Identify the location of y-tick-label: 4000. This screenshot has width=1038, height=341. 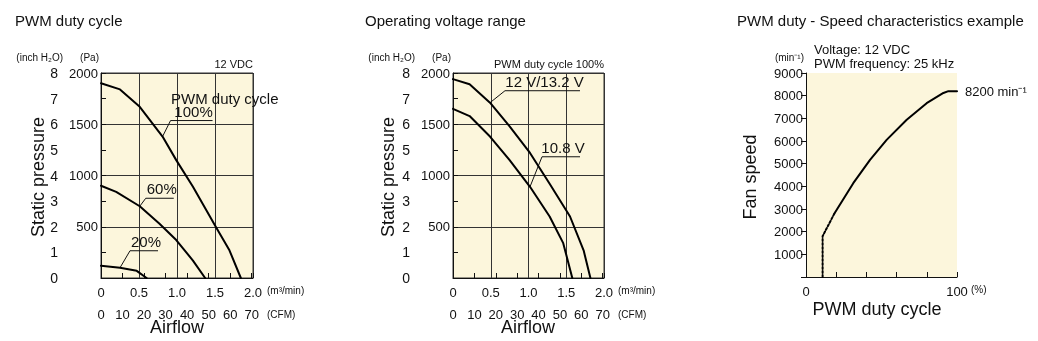
(788, 186).